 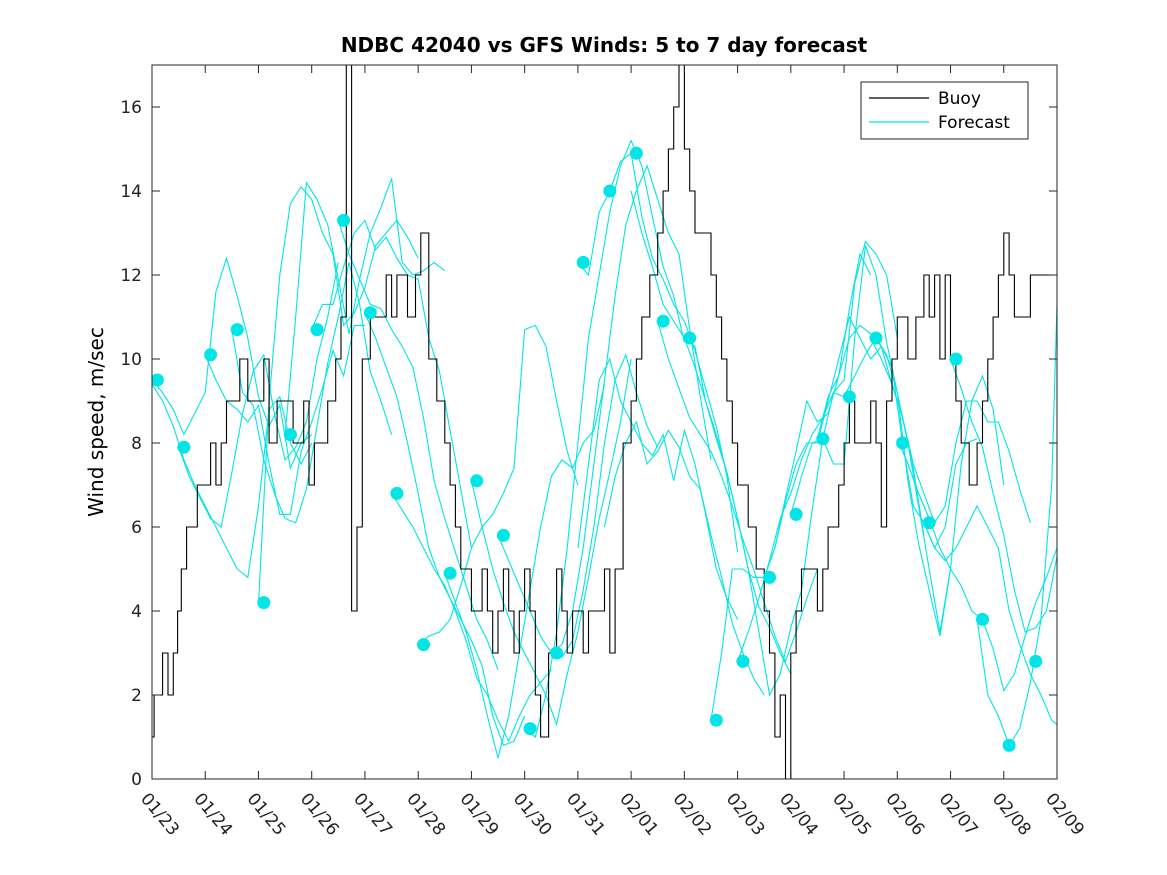 I want to click on y-tick-label-16: 16, so click(x=131, y=108).